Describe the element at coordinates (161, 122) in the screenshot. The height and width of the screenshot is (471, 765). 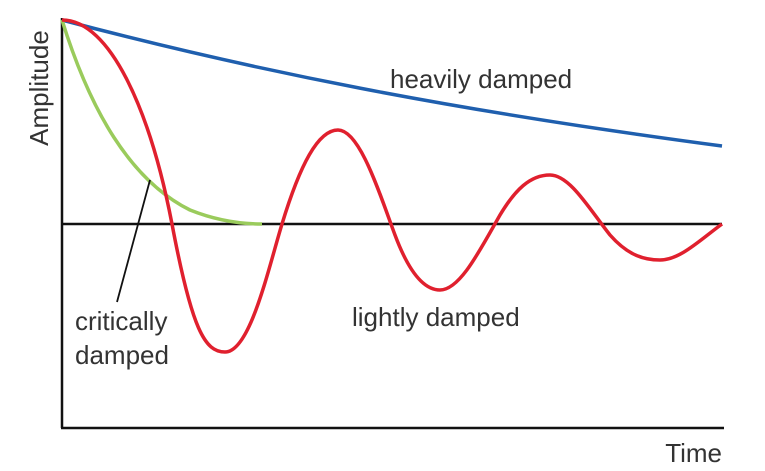
I see `critically-damped-curve` at that location.